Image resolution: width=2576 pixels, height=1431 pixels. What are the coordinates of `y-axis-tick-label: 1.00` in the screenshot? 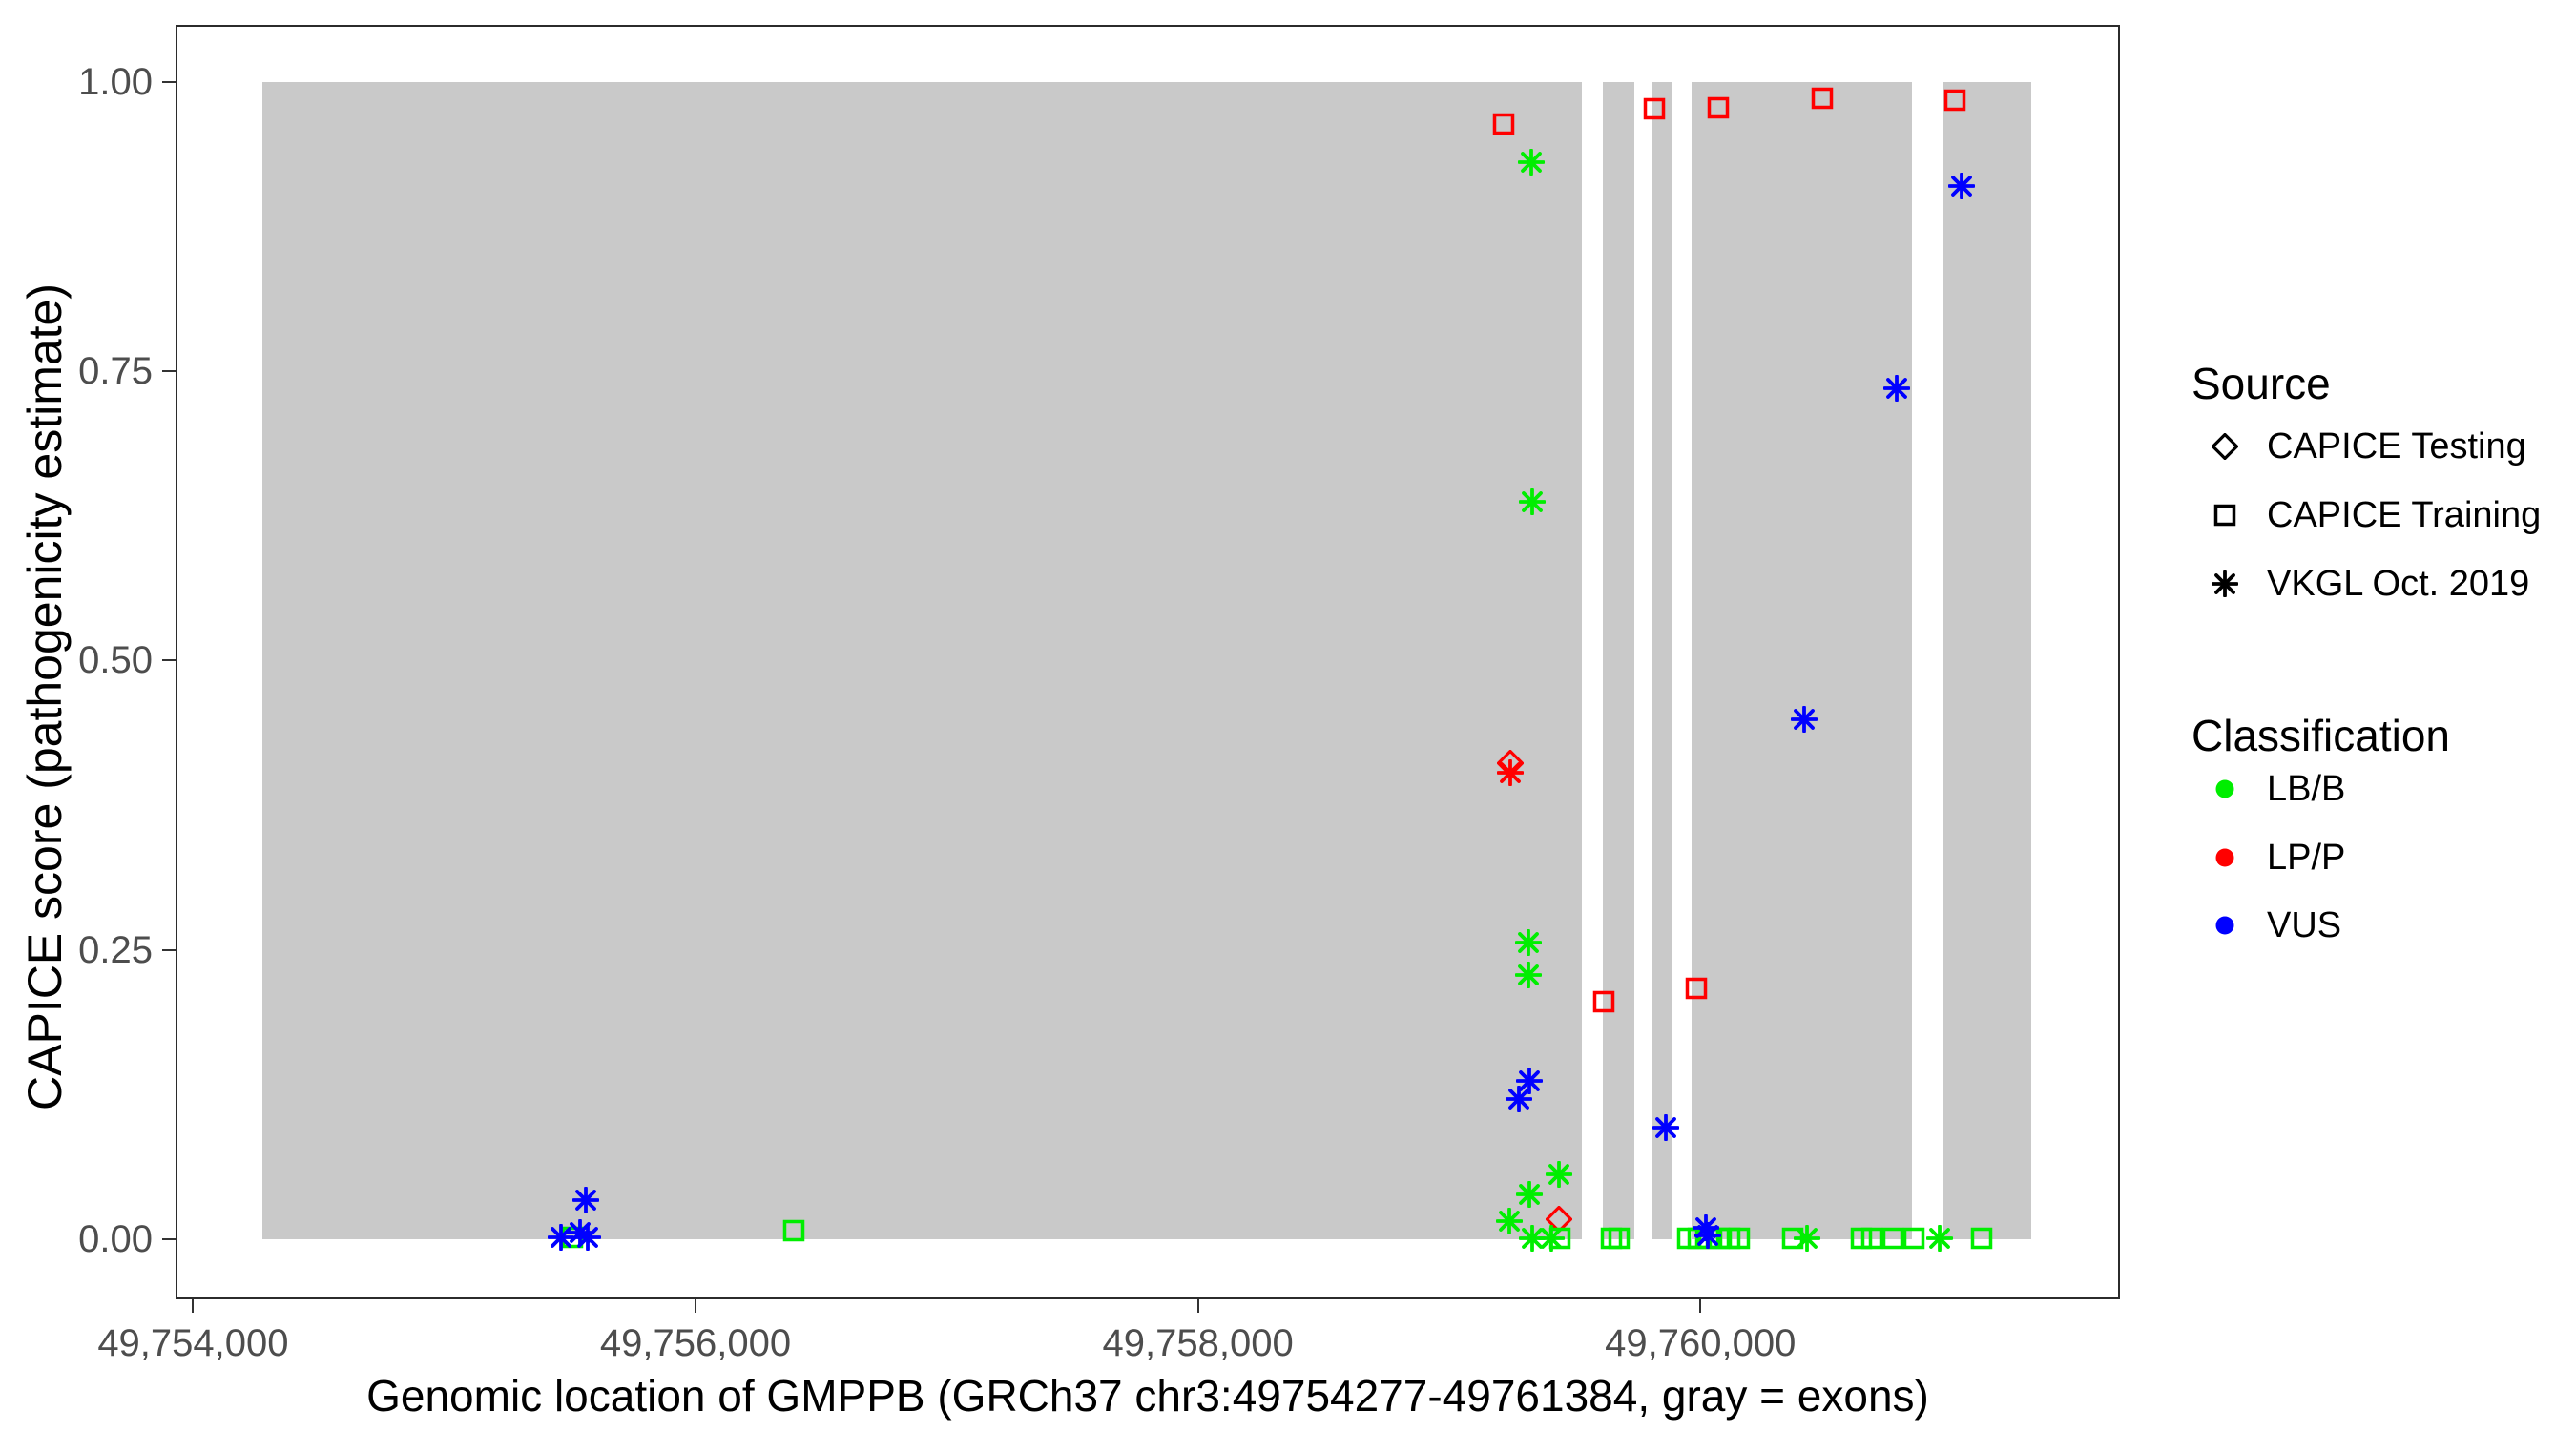 It's located at (115, 83).